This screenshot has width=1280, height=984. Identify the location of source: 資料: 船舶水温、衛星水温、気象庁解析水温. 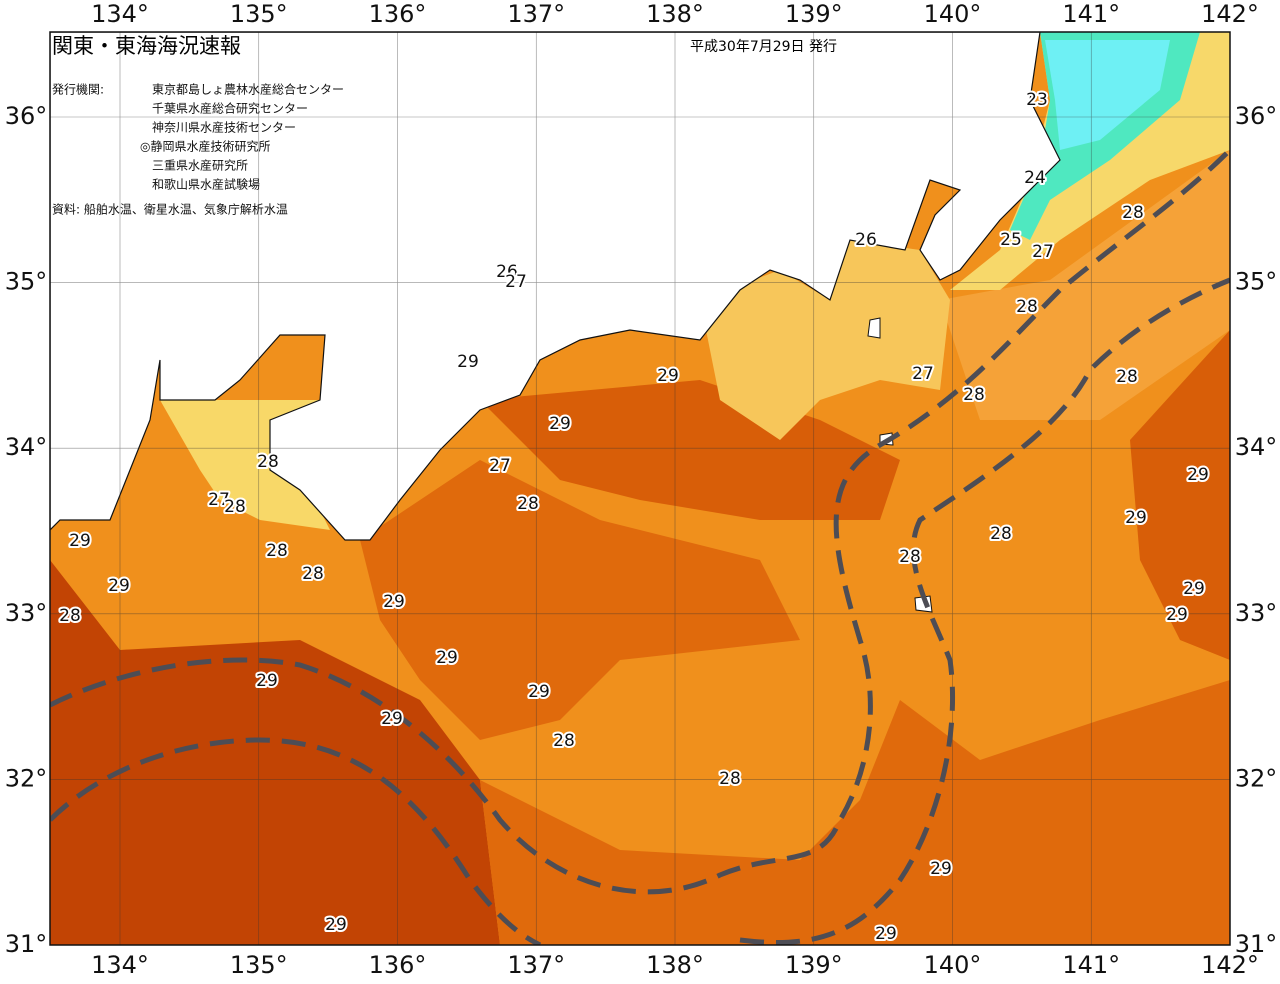
(170, 209).